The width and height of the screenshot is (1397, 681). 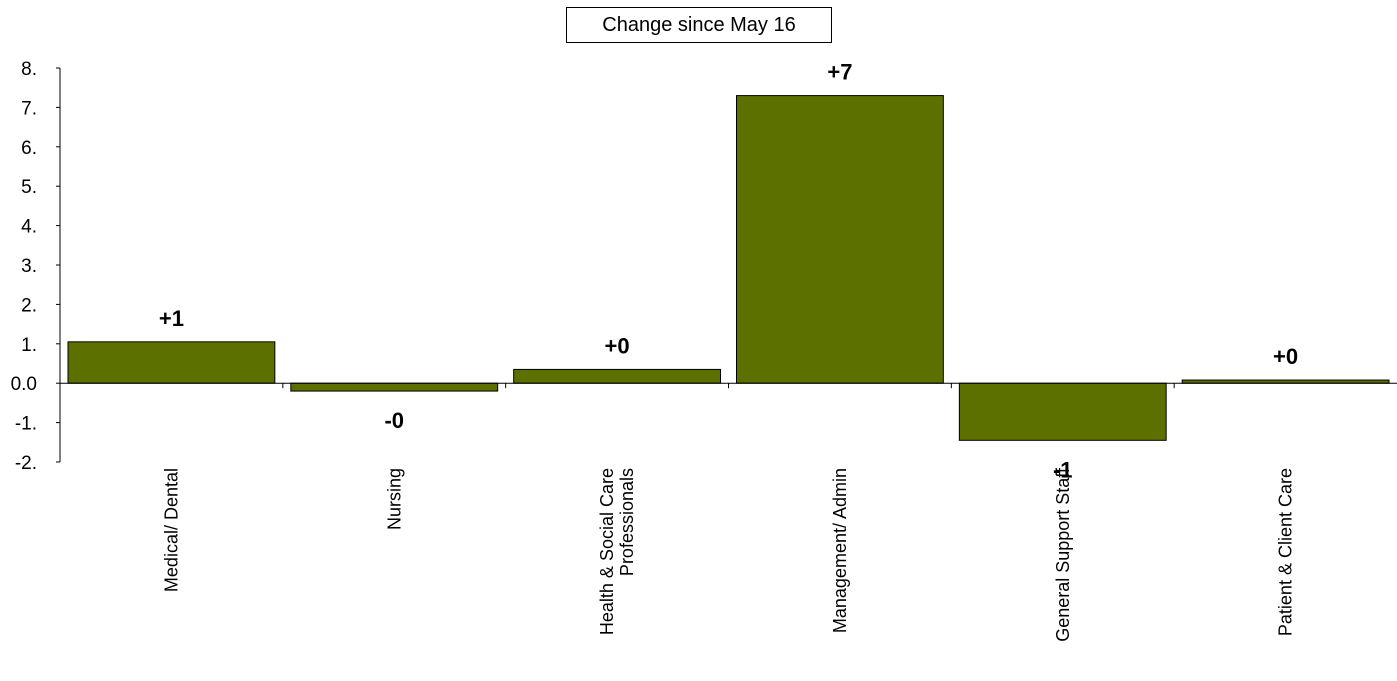 What do you see at coordinates (699, 25) in the screenshot?
I see `chart-title: Change since May 16` at bounding box center [699, 25].